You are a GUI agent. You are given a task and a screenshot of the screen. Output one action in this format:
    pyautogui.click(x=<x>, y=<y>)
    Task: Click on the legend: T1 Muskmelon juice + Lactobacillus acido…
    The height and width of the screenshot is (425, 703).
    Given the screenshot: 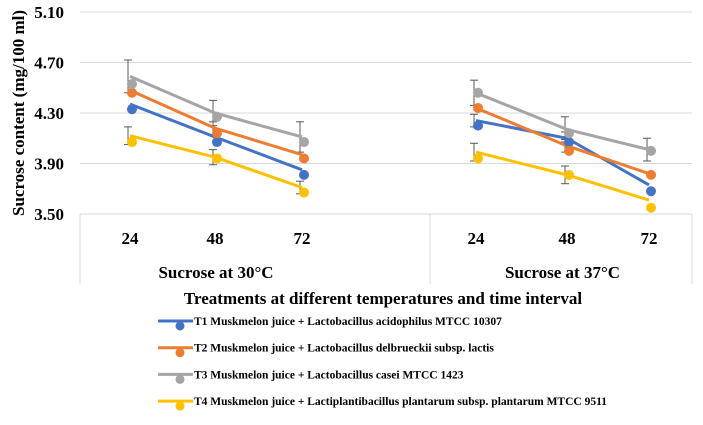 What is the action you would take?
    pyautogui.click(x=382, y=363)
    